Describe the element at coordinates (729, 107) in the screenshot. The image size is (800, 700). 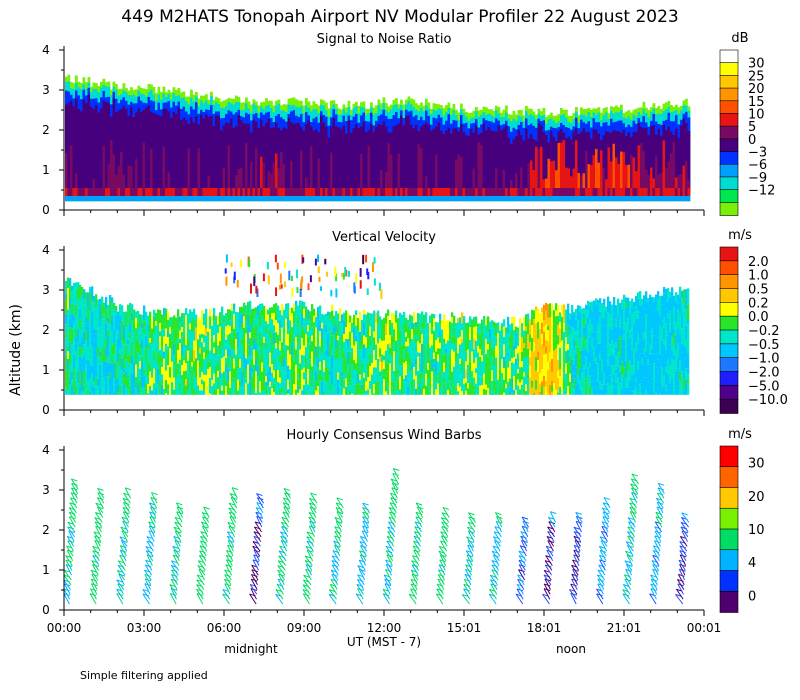
I see `colorbar-swatch` at that location.